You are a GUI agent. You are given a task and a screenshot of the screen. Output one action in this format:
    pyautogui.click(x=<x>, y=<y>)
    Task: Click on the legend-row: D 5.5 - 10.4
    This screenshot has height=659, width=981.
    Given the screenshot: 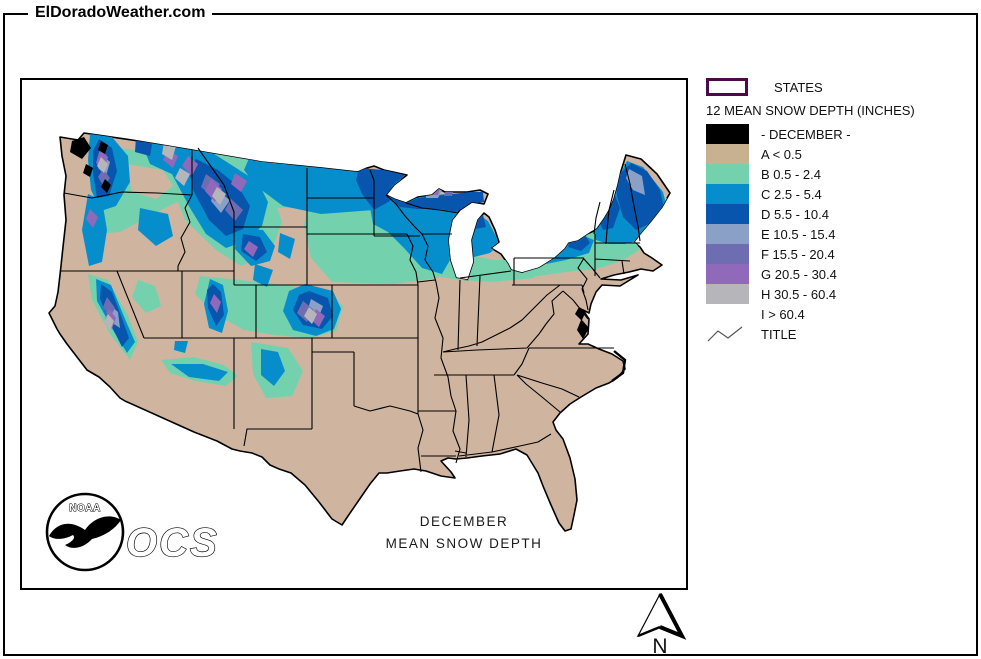 What is the action you would take?
    pyautogui.click(x=831, y=214)
    